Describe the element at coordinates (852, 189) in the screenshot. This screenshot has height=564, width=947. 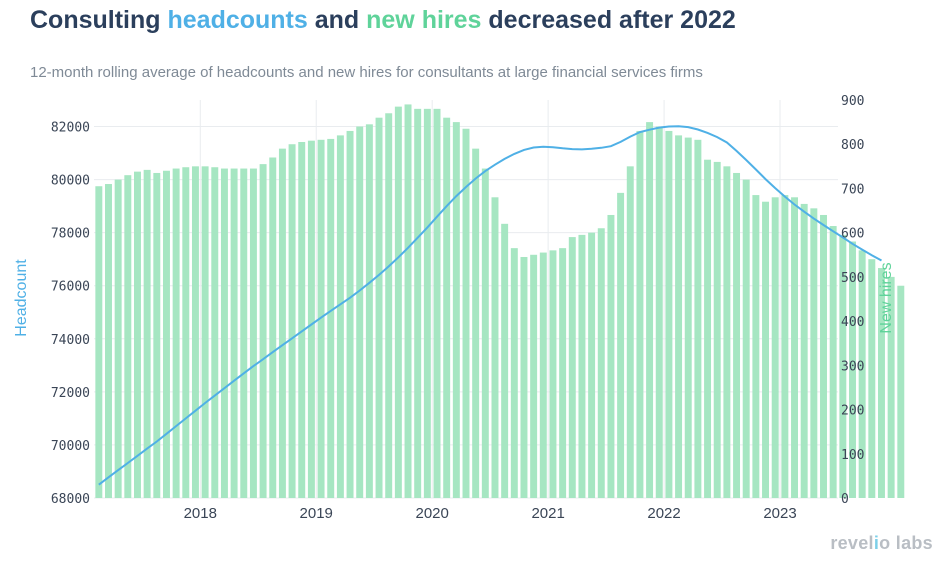
I see `right-tick-label: 700` at that location.